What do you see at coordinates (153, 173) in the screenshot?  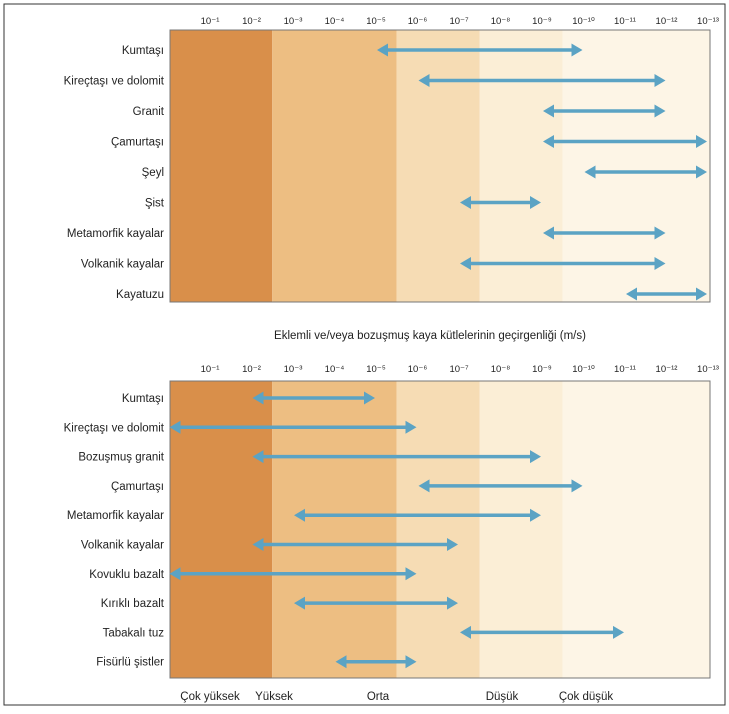 I see `category-label-seyl: Şeyl` at bounding box center [153, 173].